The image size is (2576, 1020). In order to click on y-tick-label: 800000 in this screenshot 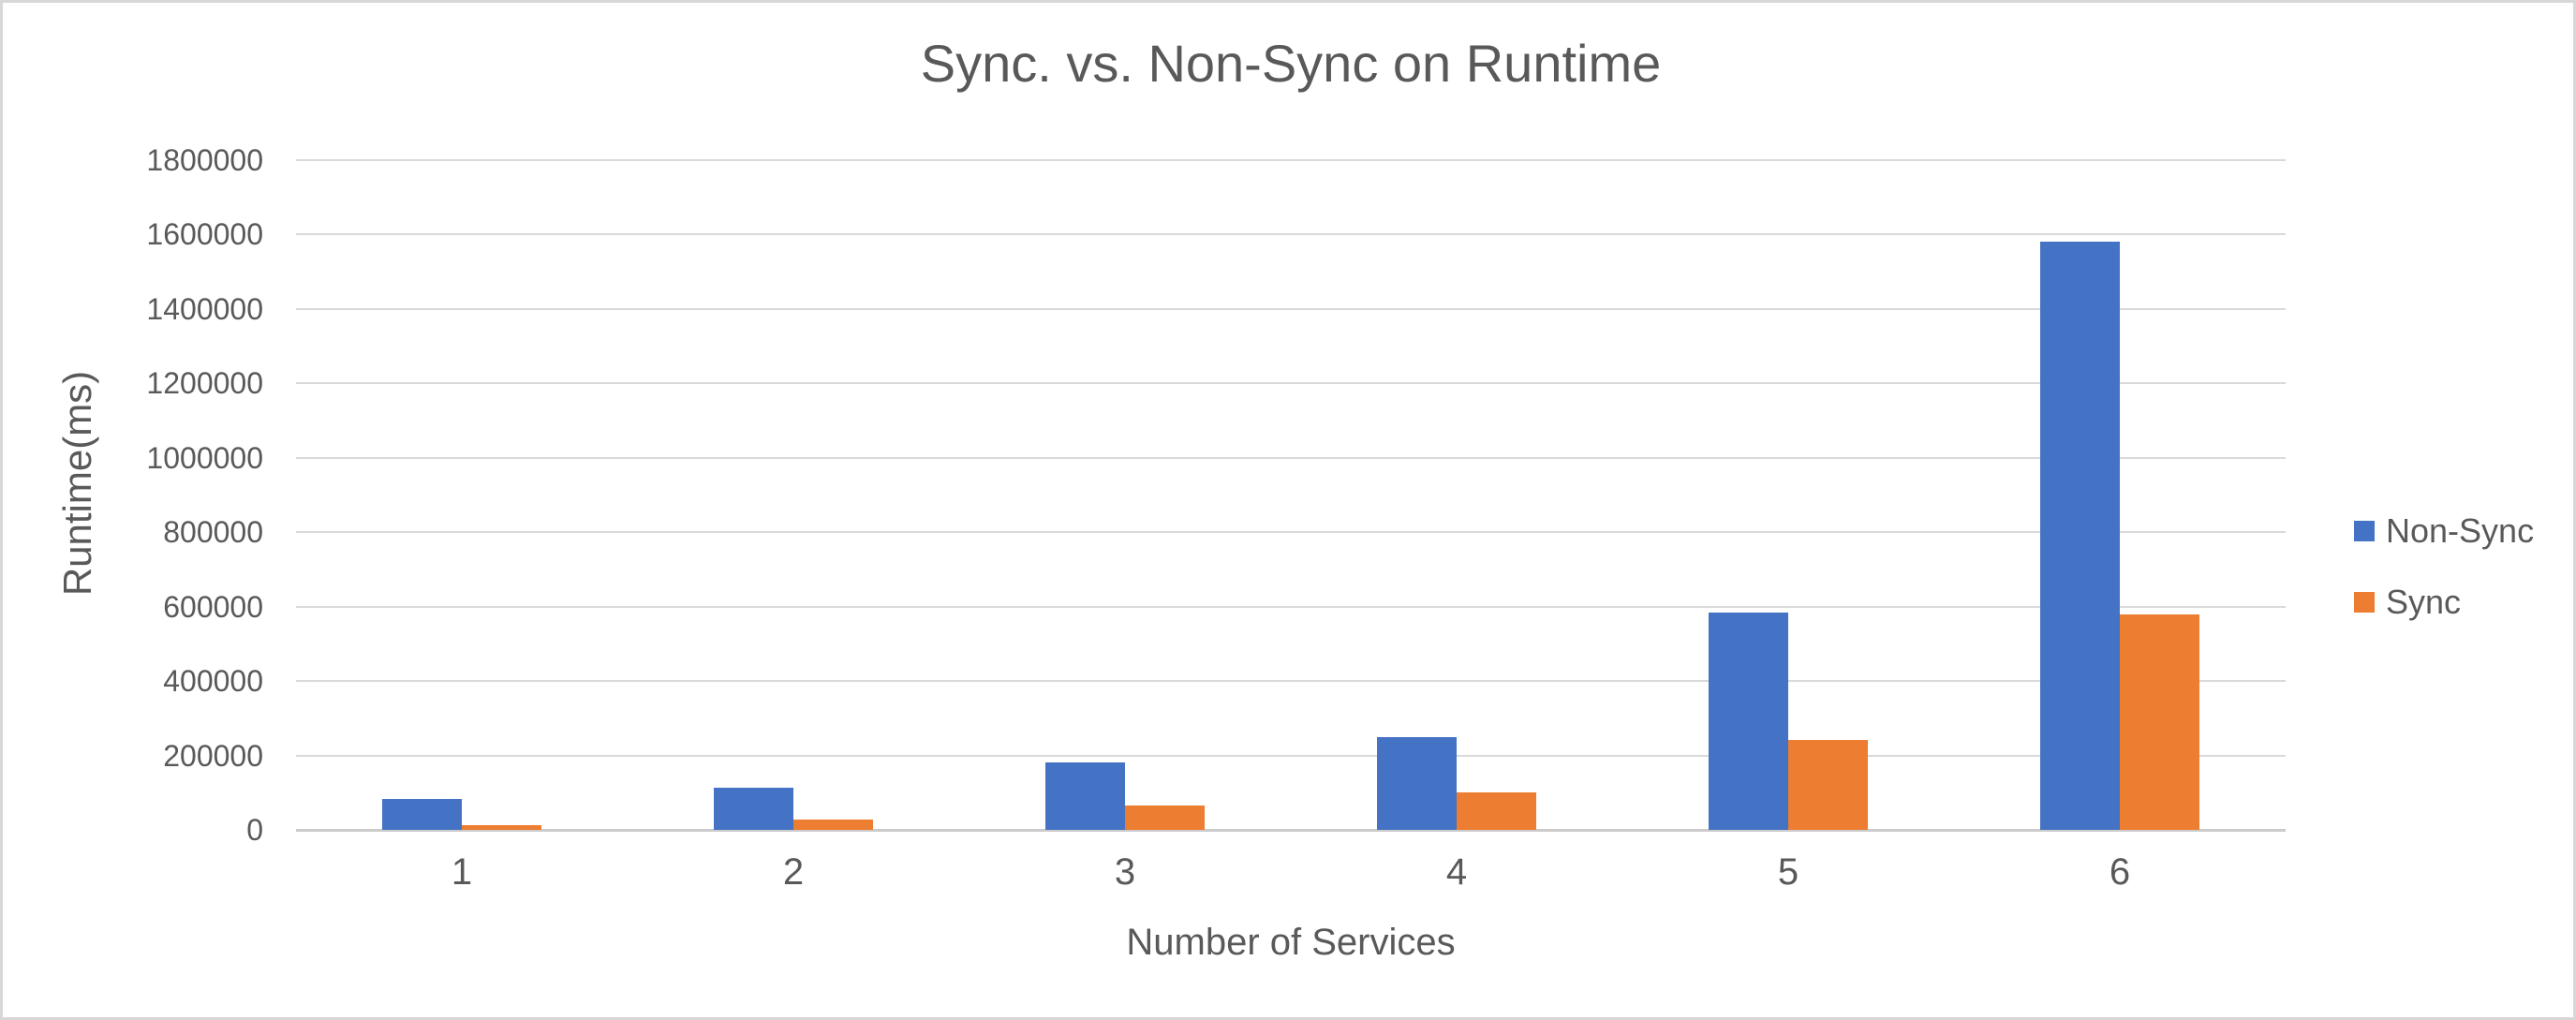, I will do `click(213, 532)`.